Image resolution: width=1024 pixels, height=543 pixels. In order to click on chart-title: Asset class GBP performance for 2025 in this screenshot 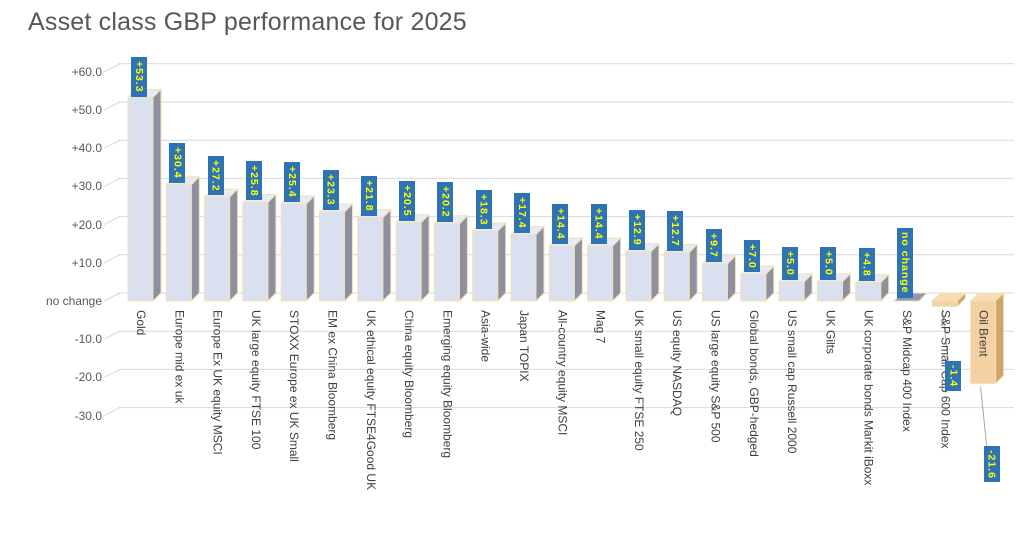, I will do `click(247, 22)`.